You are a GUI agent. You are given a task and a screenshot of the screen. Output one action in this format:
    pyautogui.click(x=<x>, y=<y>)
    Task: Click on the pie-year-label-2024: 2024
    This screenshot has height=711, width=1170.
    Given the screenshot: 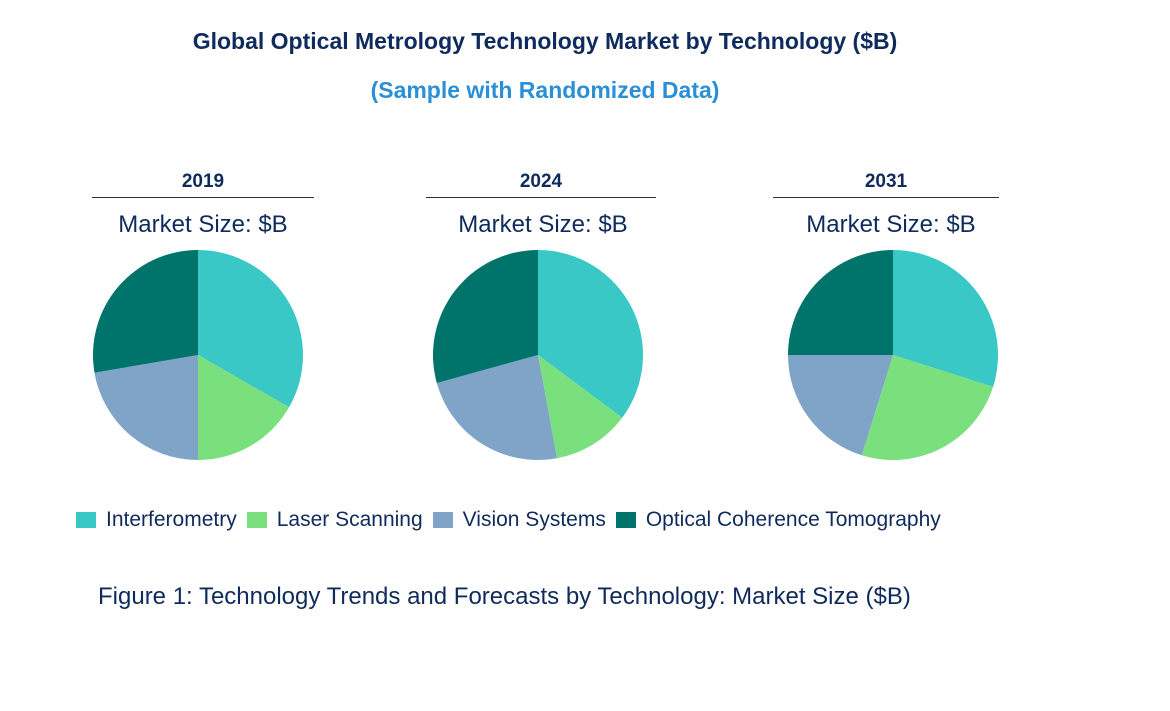 What is the action you would take?
    pyautogui.click(x=541, y=184)
    